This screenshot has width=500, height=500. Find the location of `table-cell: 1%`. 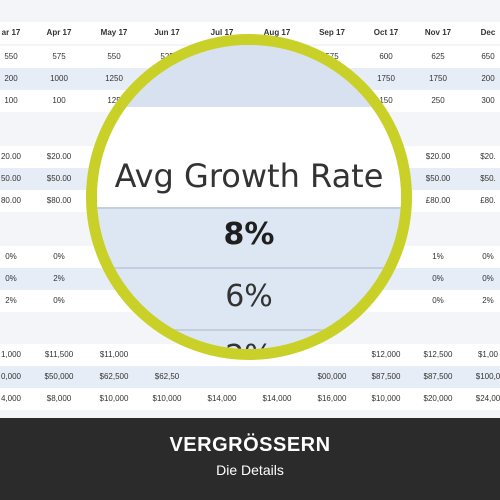

table-cell: 1% is located at coordinates (438, 256).